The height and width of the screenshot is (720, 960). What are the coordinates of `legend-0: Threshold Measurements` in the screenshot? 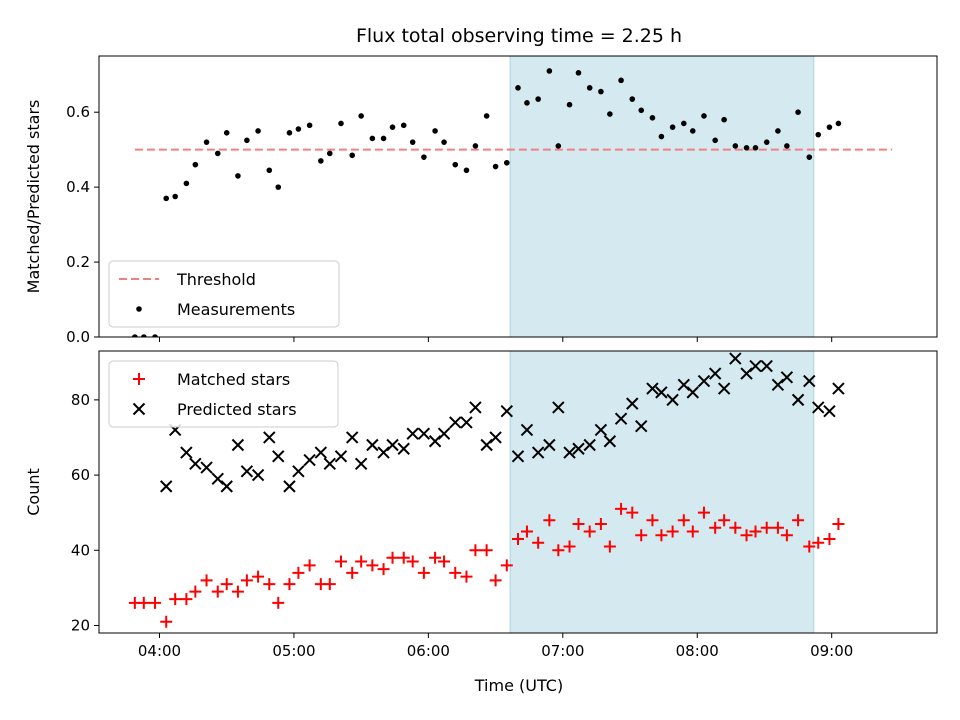 It's located at (224, 294).